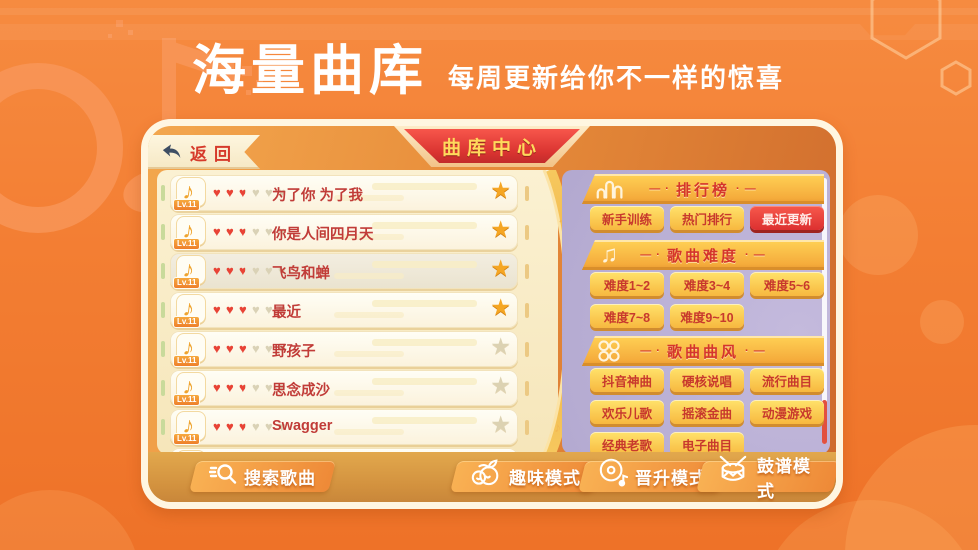  What do you see at coordinates (627, 412) in the screenshot?
I see `filter-button: 欢乐儿歌` at bounding box center [627, 412].